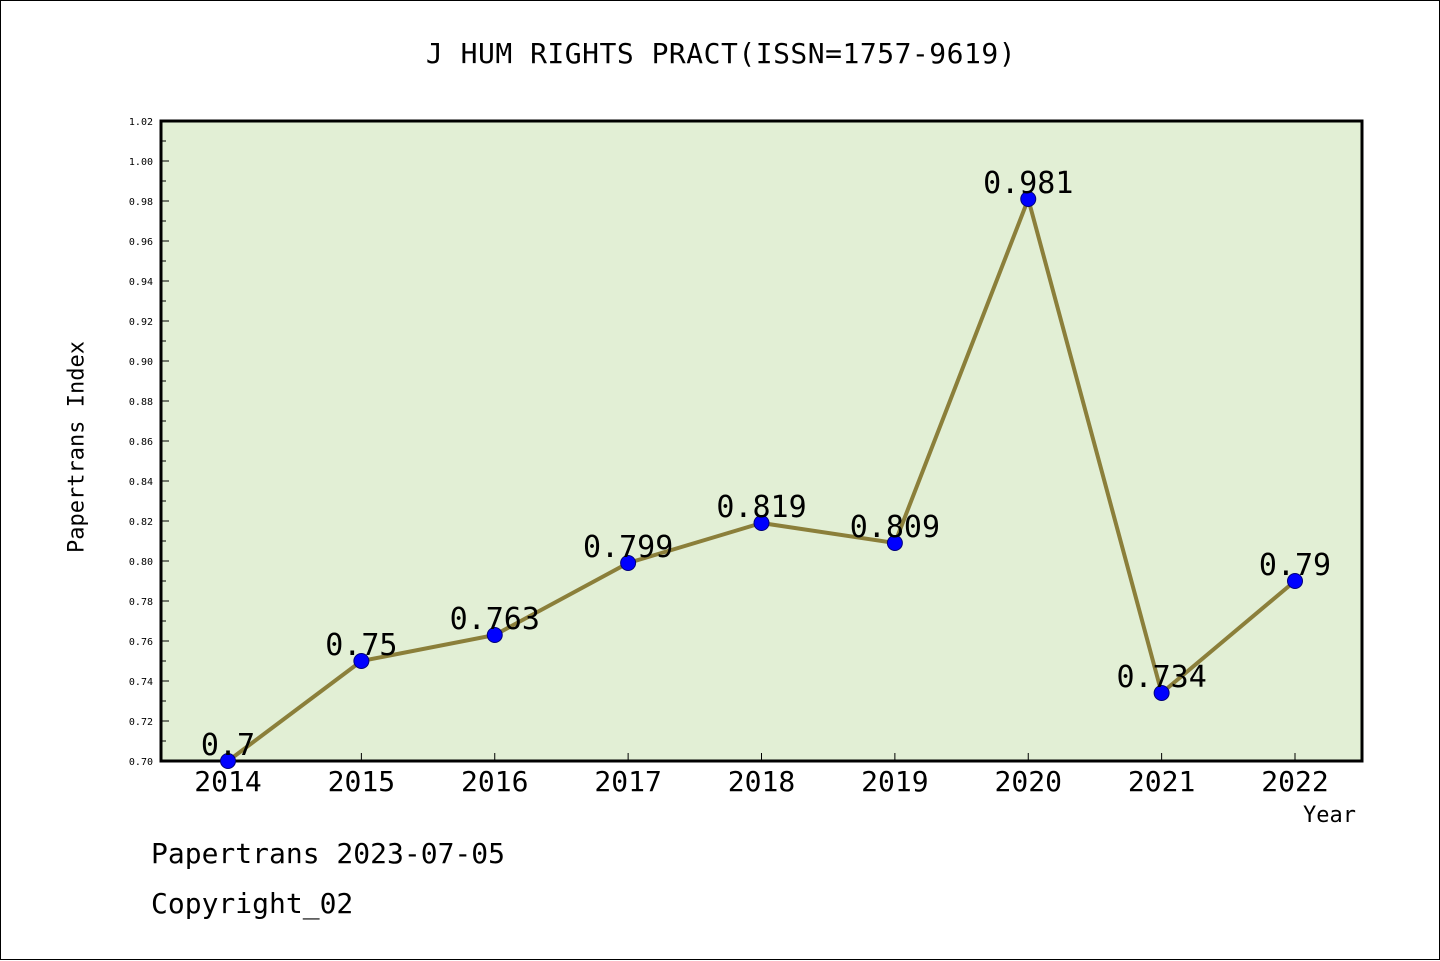 Image resolution: width=1440 pixels, height=961 pixels. Describe the element at coordinates (227, 781) in the screenshot. I see `x-tick-label: 2014` at that location.